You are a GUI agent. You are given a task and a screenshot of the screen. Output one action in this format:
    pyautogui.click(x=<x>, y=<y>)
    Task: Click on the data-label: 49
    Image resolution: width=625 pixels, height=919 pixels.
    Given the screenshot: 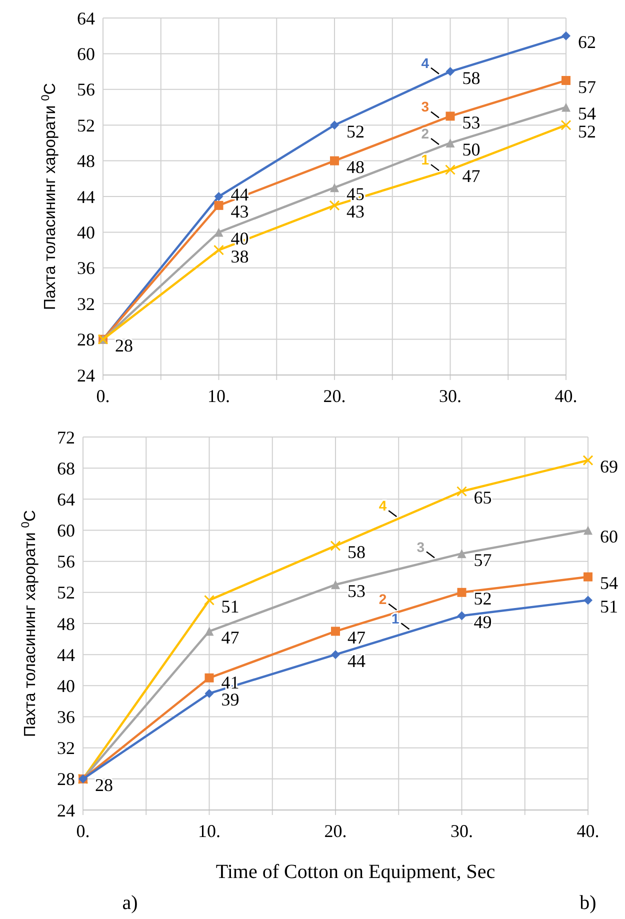 What is the action you would take?
    pyautogui.click(x=483, y=622)
    